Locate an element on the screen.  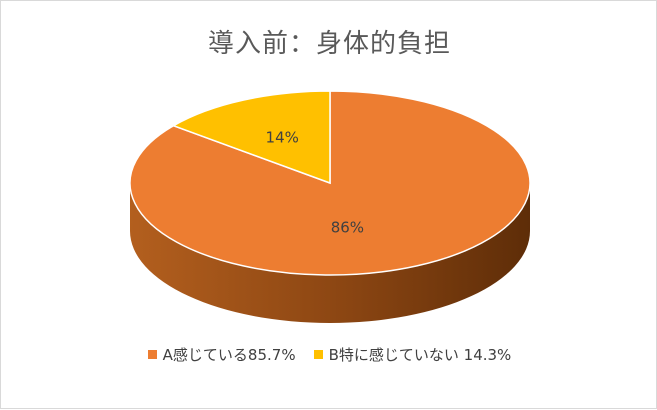
legend-item-b: B特に感じていない 14.3% is located at coordinates (412, 354).